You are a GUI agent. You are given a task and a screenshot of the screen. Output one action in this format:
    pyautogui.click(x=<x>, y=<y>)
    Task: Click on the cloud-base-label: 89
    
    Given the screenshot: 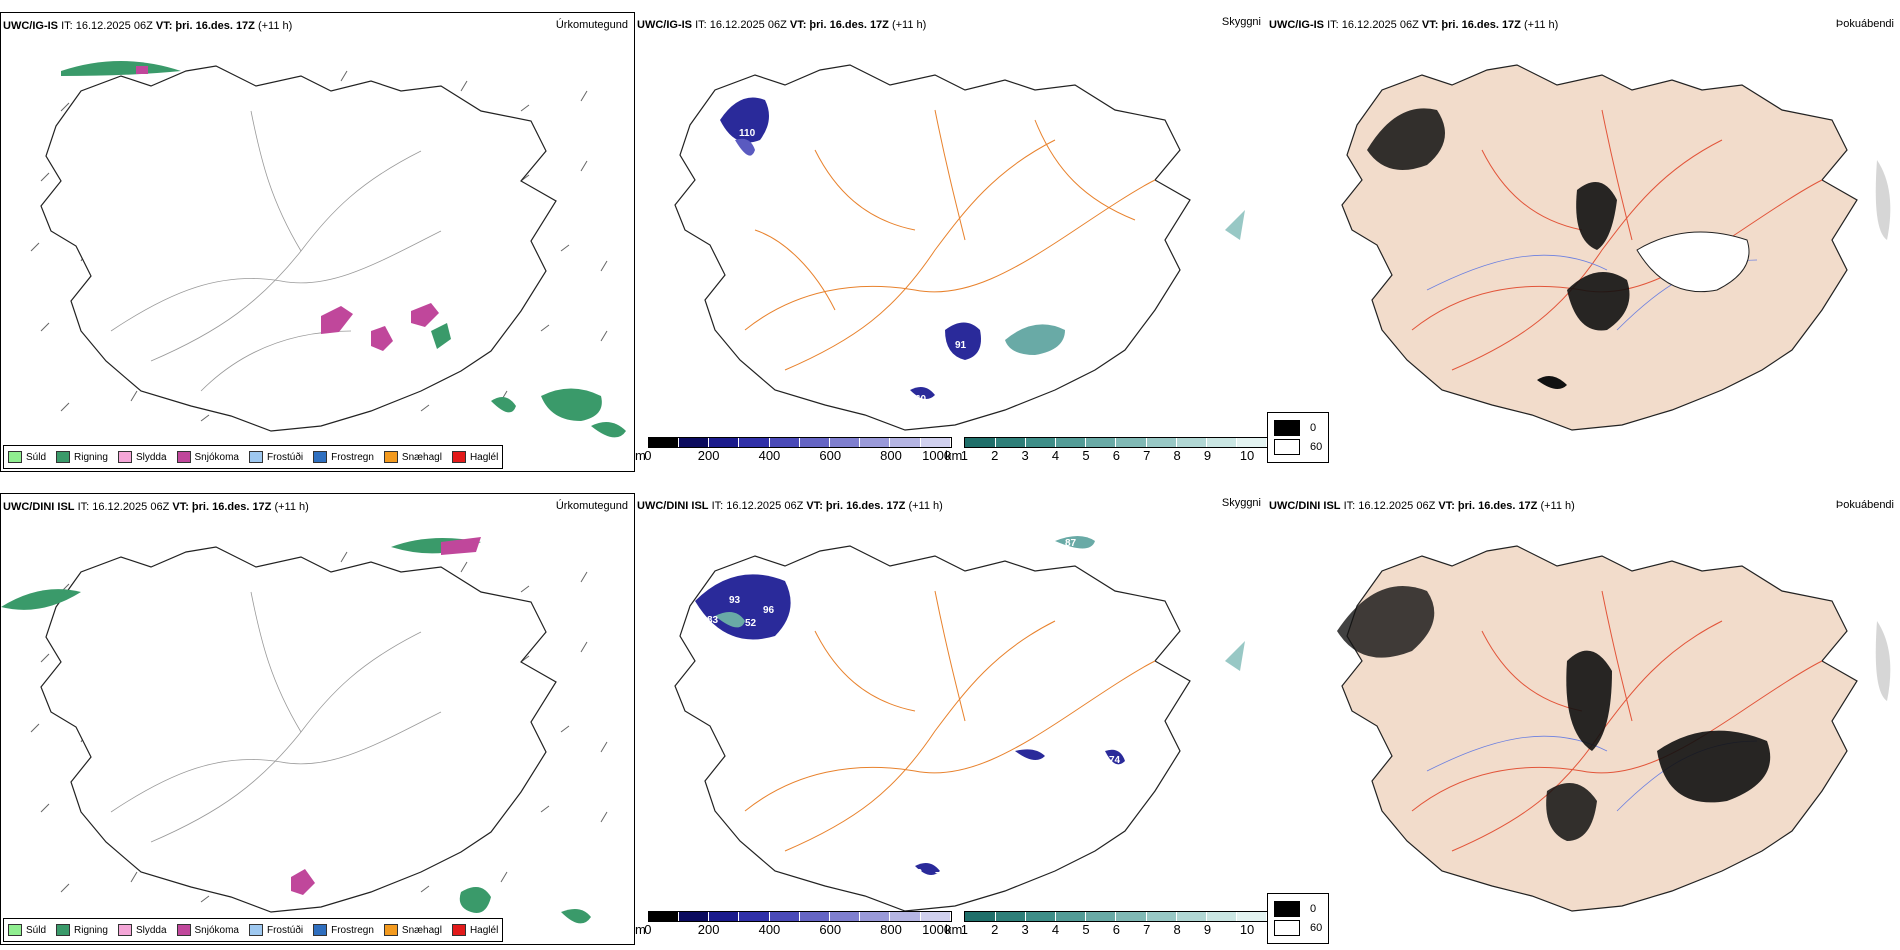 What is the action you would take?
    pyautogui.click(x=978, y=369)
    